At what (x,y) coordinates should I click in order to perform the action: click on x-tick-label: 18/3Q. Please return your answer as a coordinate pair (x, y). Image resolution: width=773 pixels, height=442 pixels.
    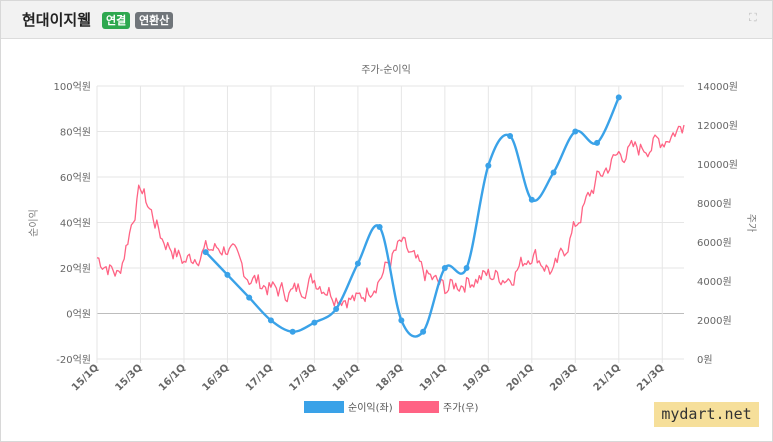
    Looking at the image, I should click on (389, 377).